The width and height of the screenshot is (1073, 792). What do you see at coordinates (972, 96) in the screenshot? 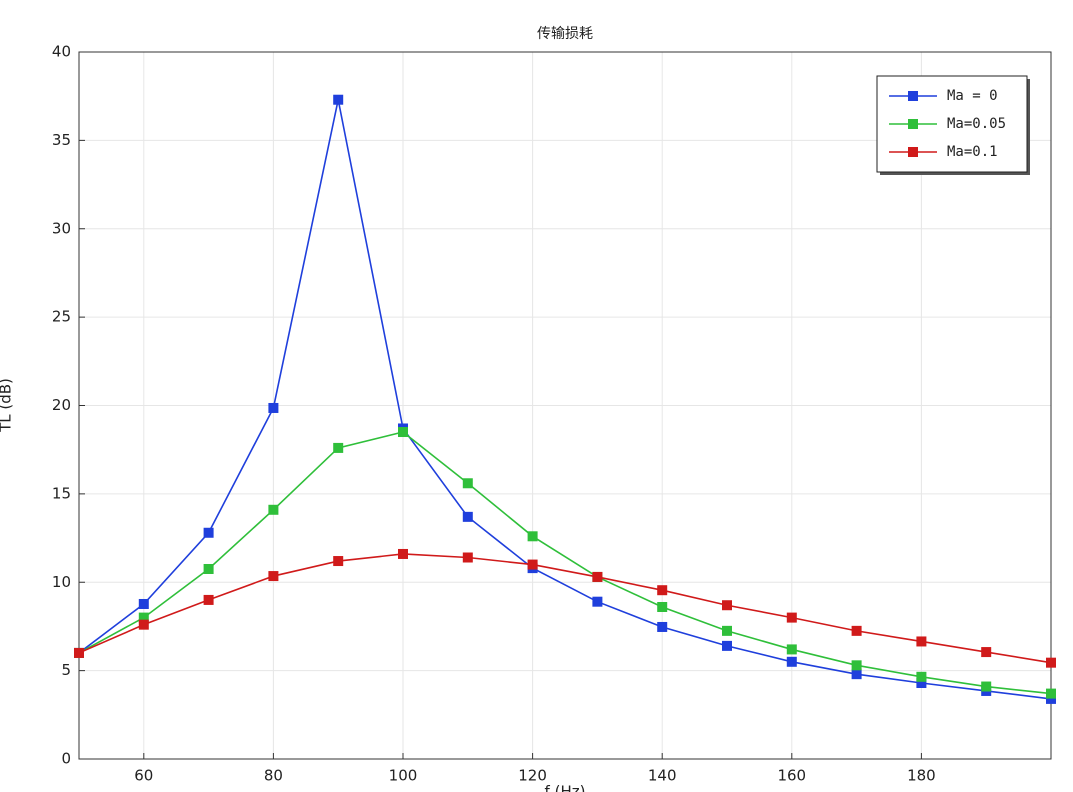
I see `legend-label: Ma = 0` at bounding box center [972, 96].